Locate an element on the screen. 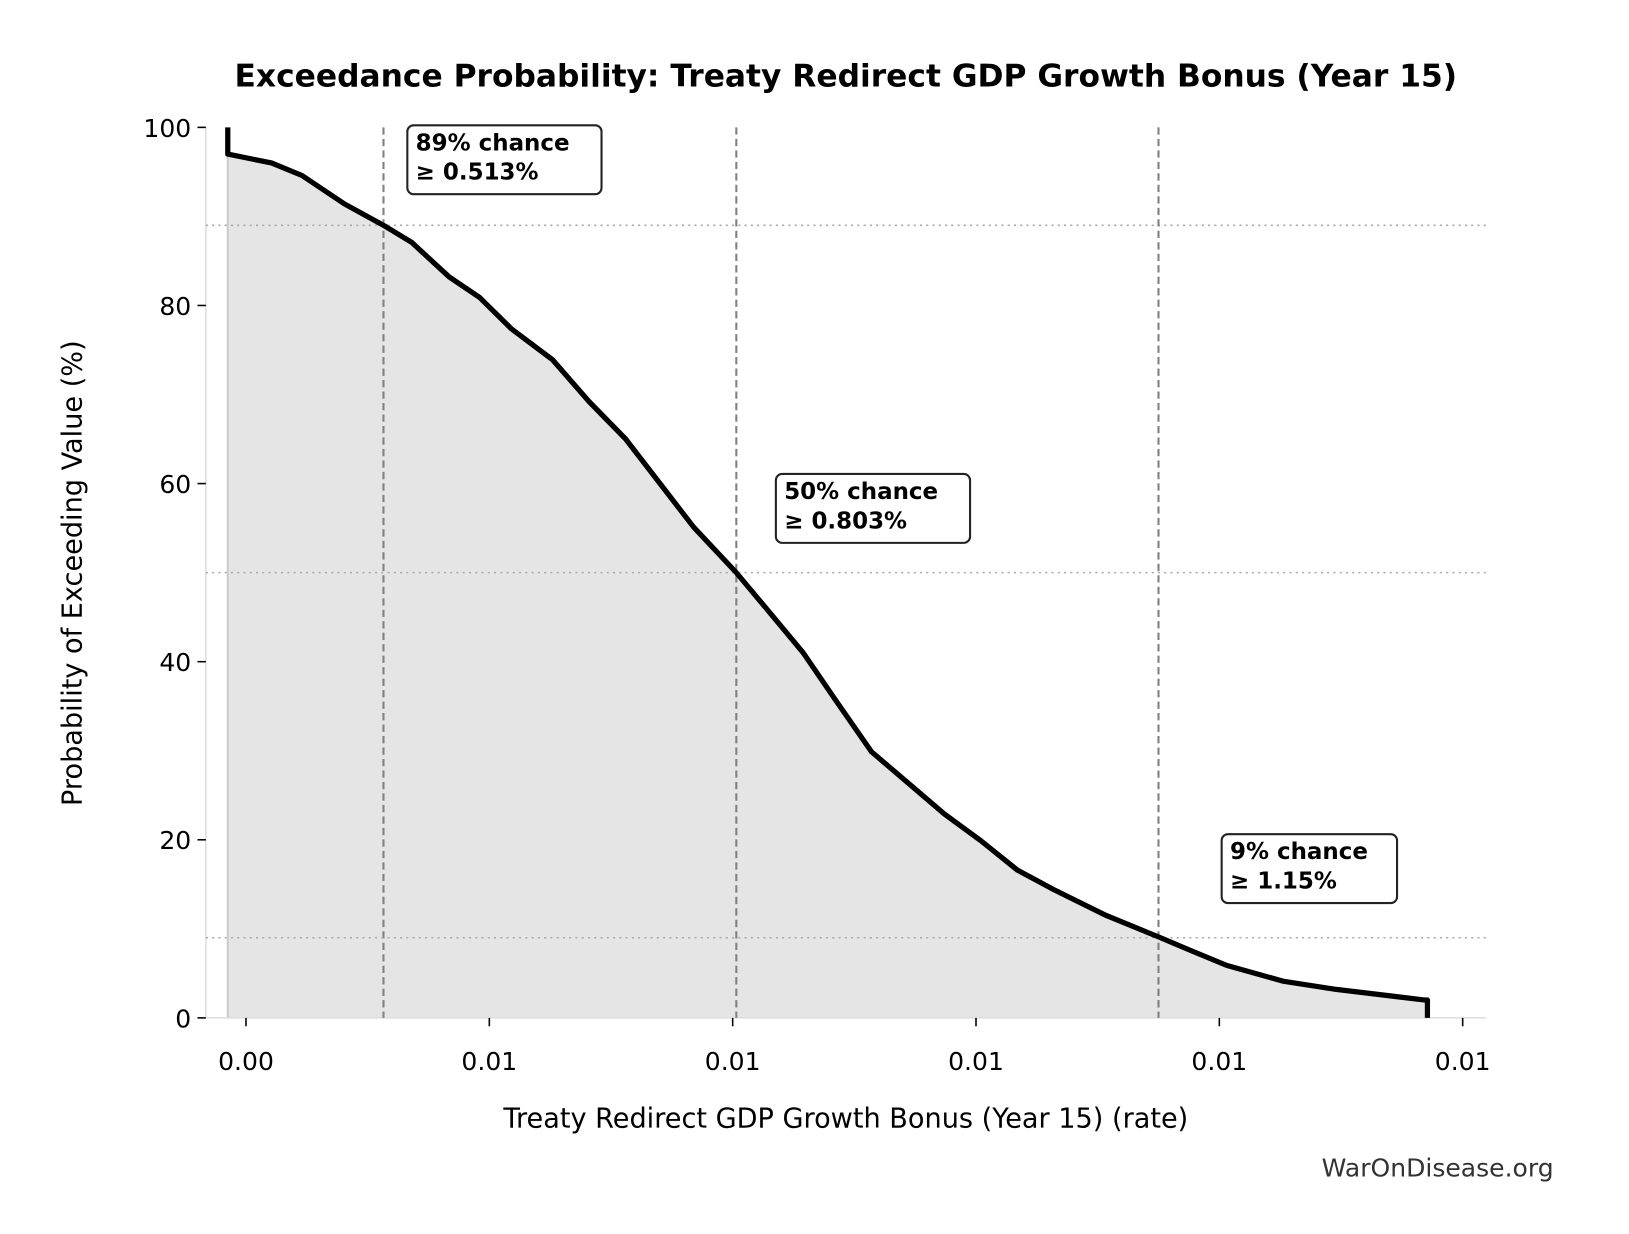 This screenshot has width=1629, height=1234. annotation-line2: ≥ 0.803% is located at coordinates (845, 521).